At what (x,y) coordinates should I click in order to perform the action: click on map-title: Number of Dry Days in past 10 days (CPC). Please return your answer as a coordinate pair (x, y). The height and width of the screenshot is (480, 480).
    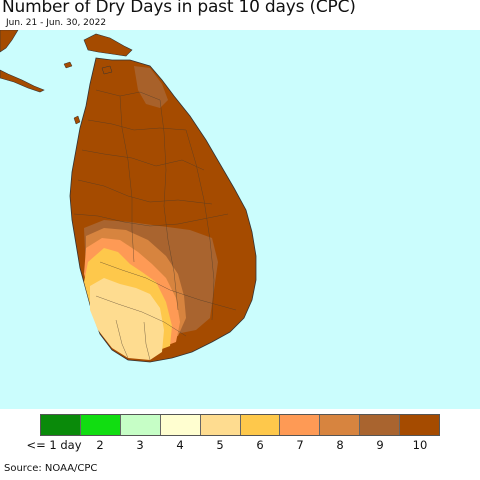
    Looking at the image, I should click on (179, 8).